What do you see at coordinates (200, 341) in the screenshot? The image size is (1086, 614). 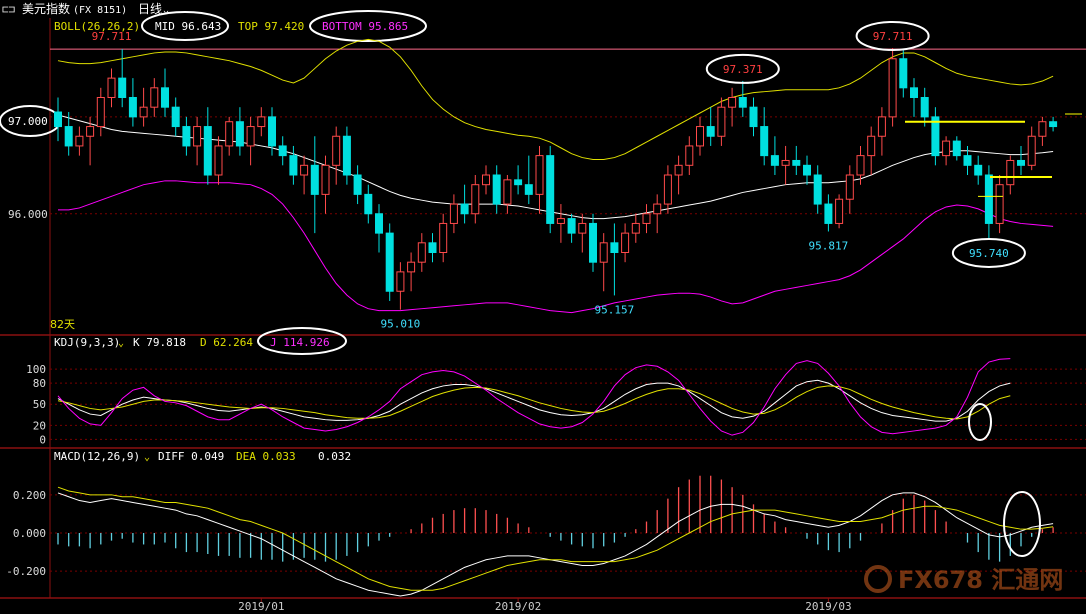 I see `kdj-legend: KDJ(9,3,3) ⌄ K 79.818 D 62.264 J 114.926` at bounding box center [200, 341].